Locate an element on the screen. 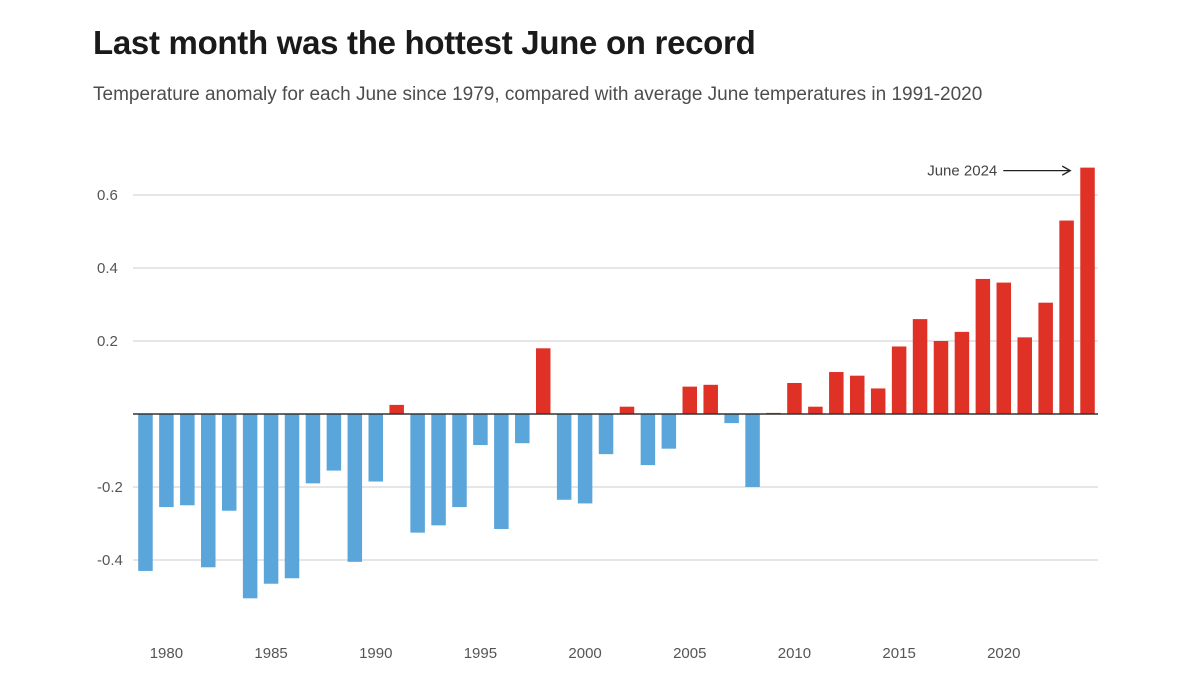 This screenshot has height=675, width=1200. x-tick-label: 2005 is located at coordinates (689, 653).